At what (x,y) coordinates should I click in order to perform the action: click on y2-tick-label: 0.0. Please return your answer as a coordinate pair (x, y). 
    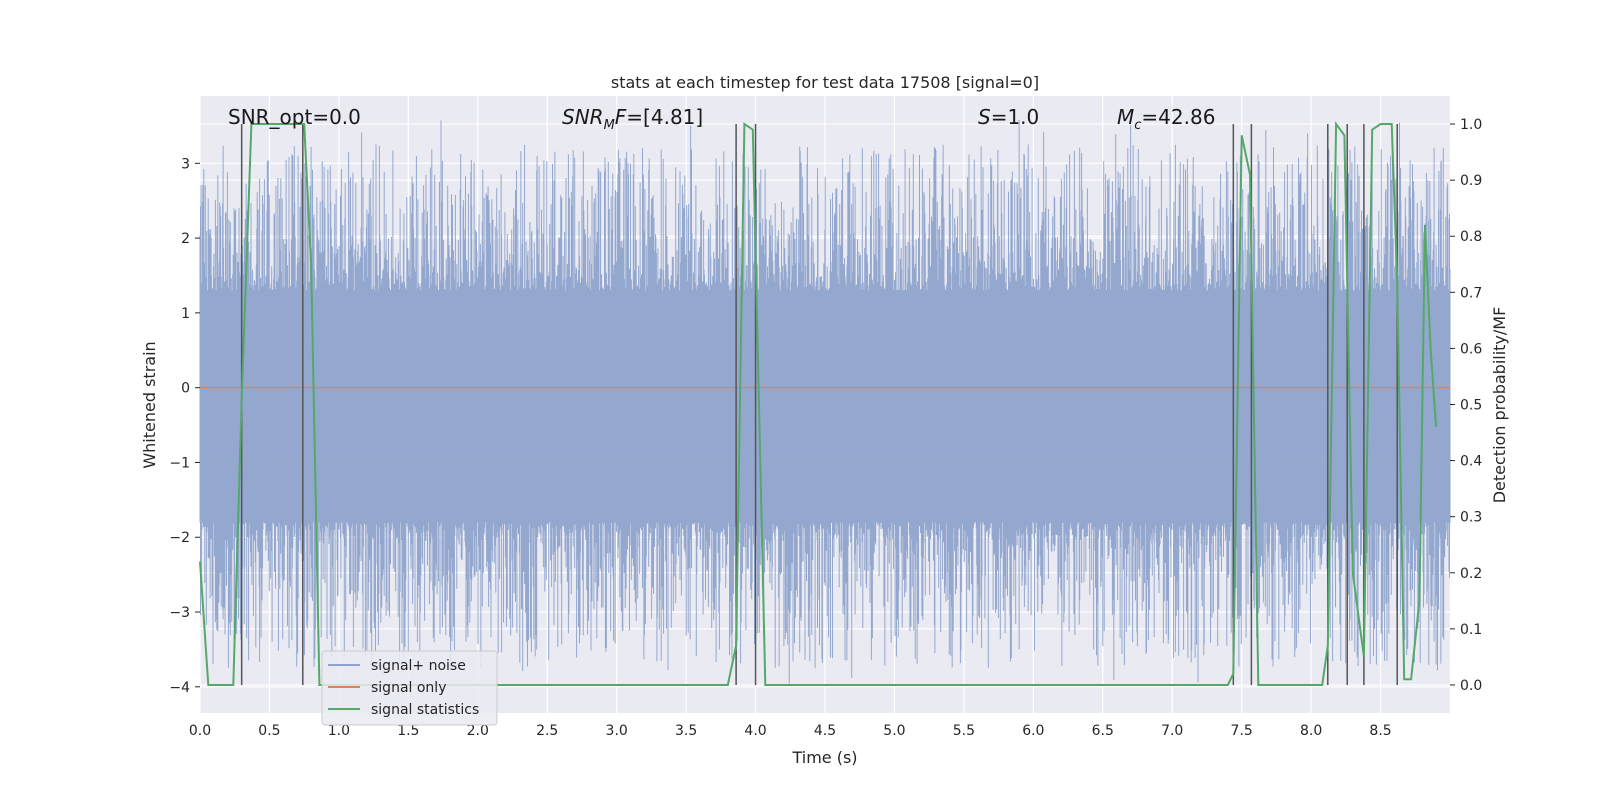
    Looking at the image, I should click on (1471, 686).